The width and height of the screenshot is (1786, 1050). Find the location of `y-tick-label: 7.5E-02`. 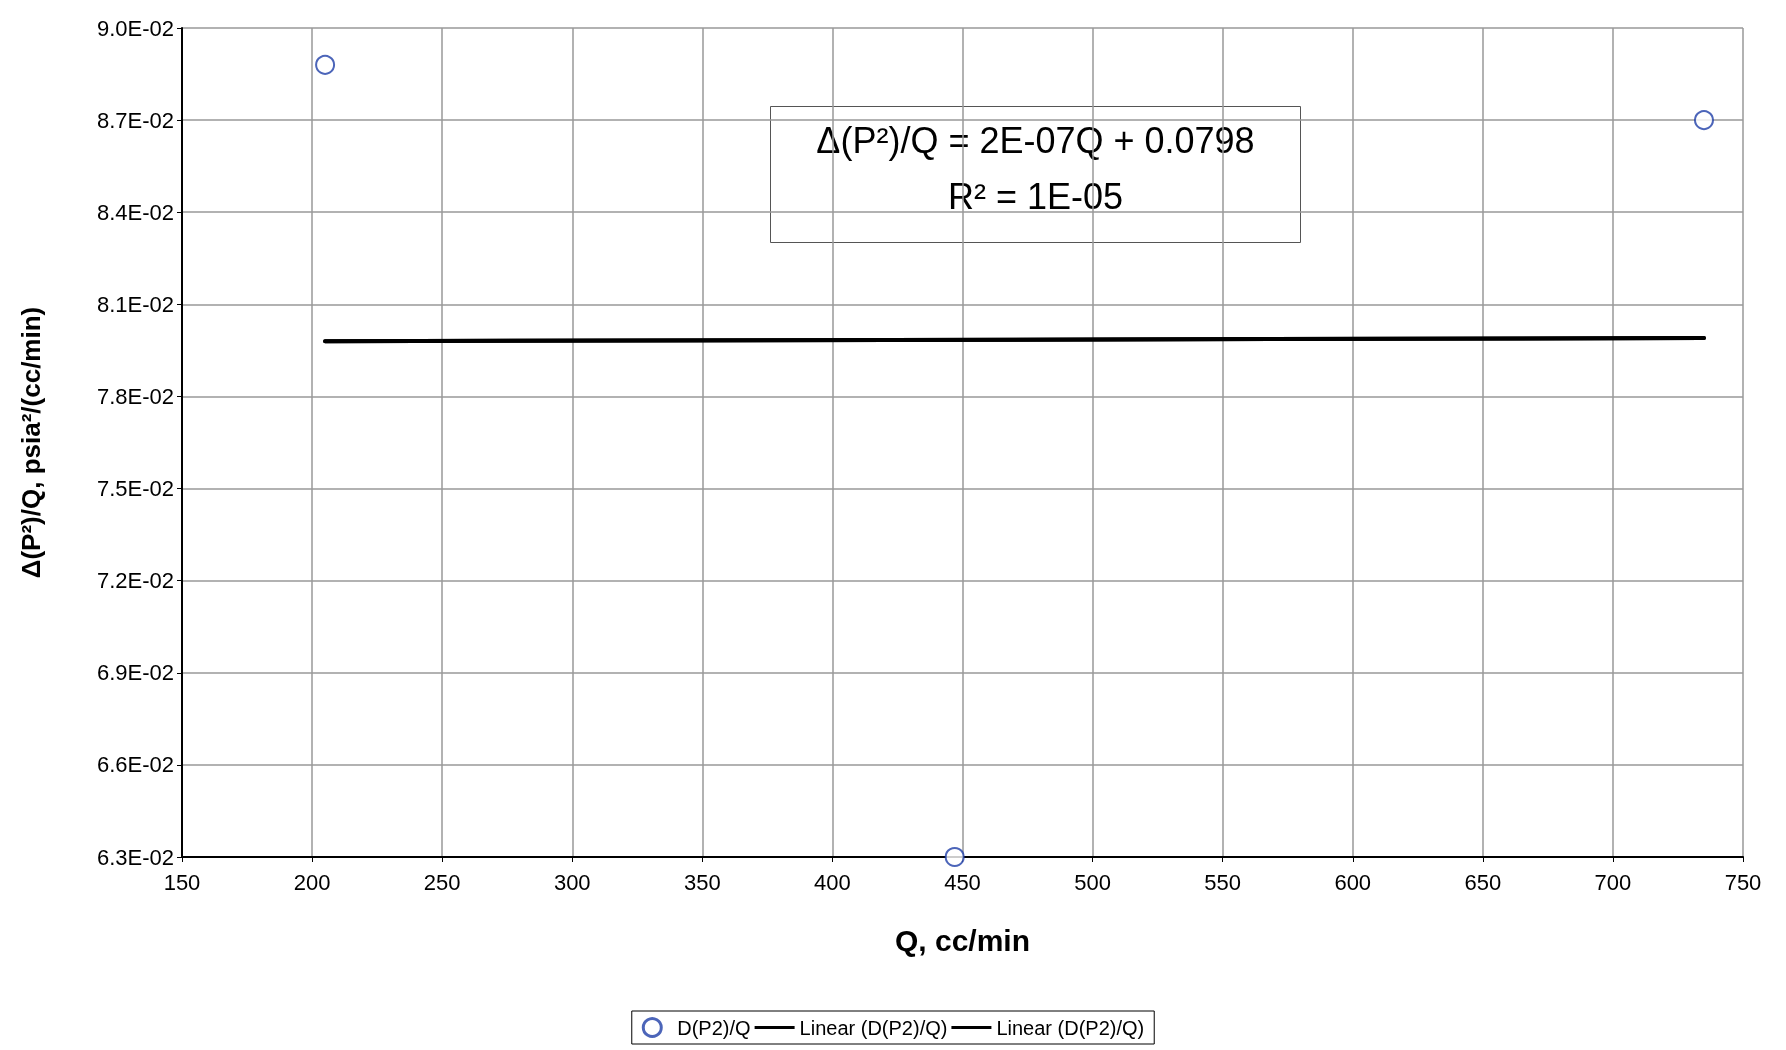

y-tick-label: 7.5E-02 is located at coordinates (135, 489).